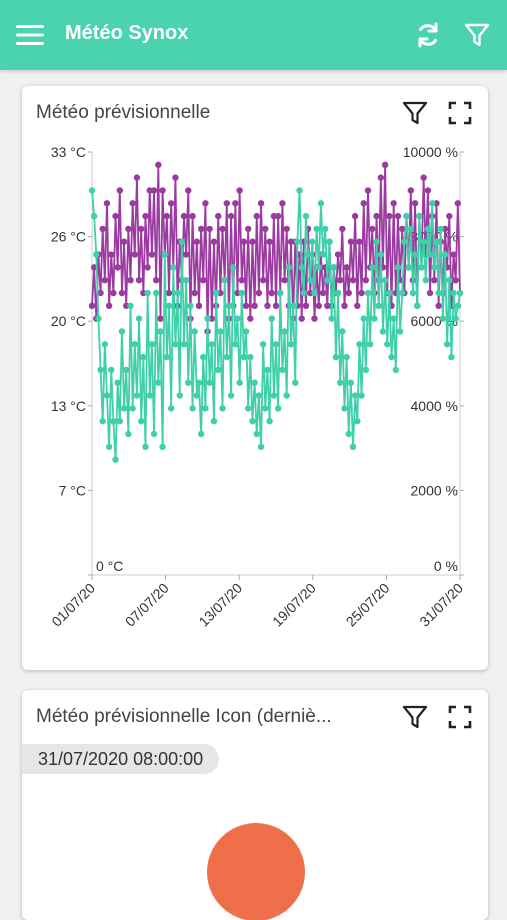 This screenshot has height=920, width=507. Describe the element at coordinates (73, 605) in the screenshot. I see `x-tick-label: 01/07/20` at that location.